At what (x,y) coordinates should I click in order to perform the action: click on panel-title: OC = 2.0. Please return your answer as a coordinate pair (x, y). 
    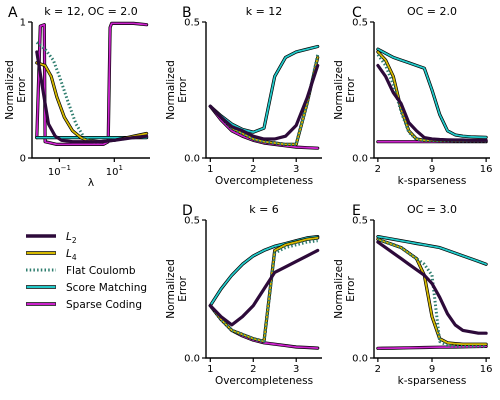
    Looking at the image, I should click on (432, 11).